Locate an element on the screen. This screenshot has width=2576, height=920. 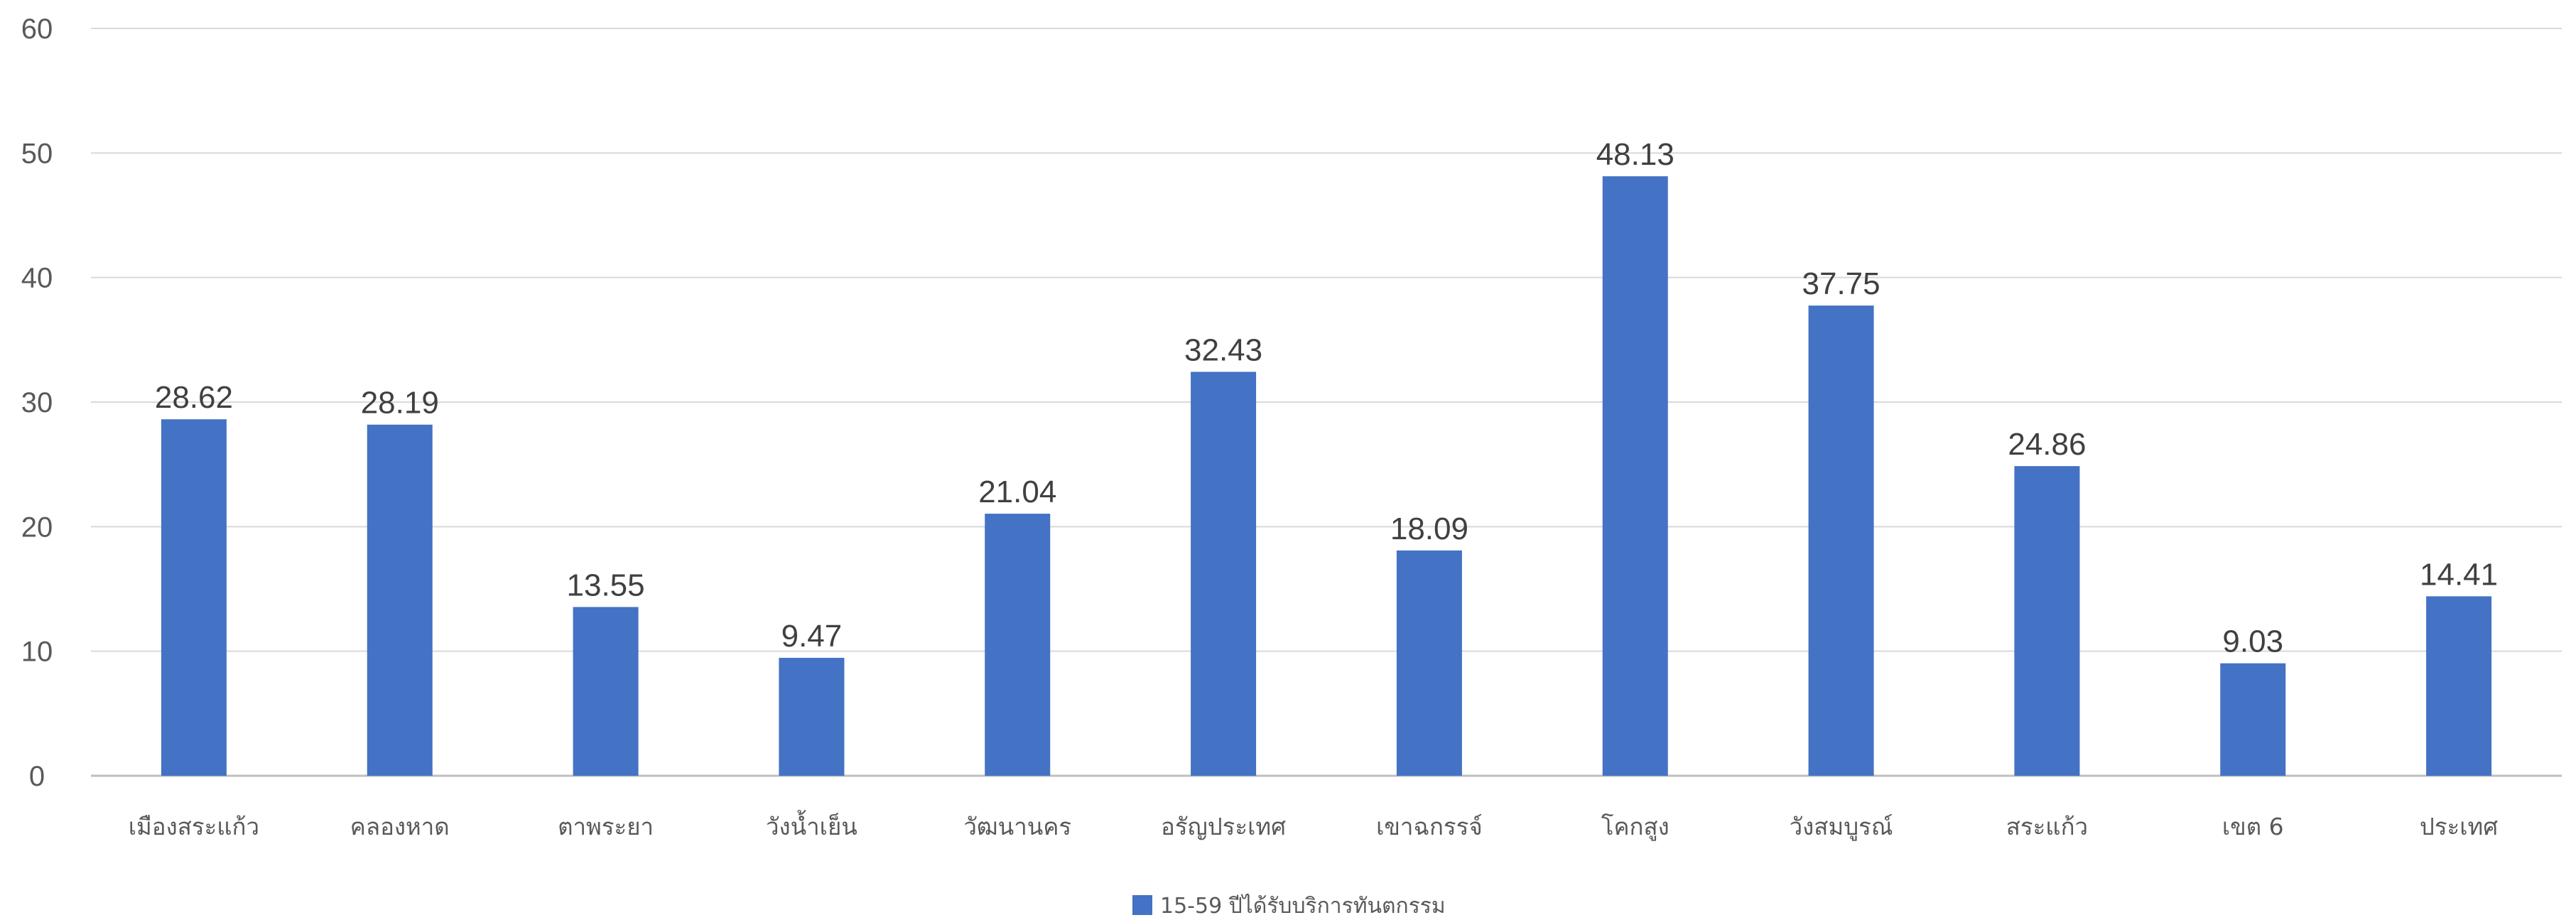
y-axis: 0 10 20 30 40 50 60 is located at coordinates (37, 402).